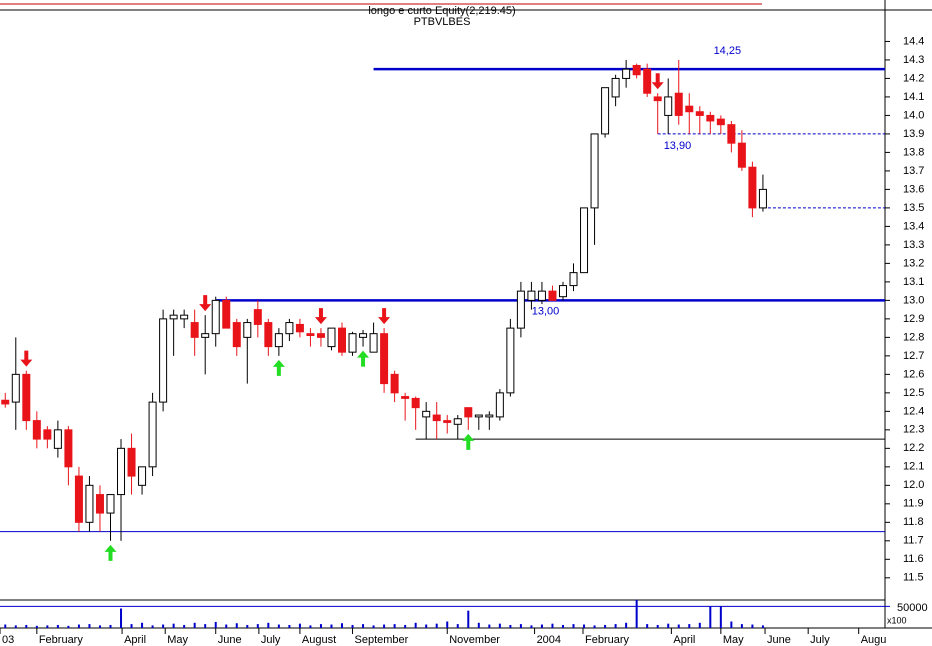 The width and height of the screenshot is (932, 646). What do you see at coordinates (897, 620) in the screenshot?
I see `volume-unit: x100` at bounding box center [897, 620].